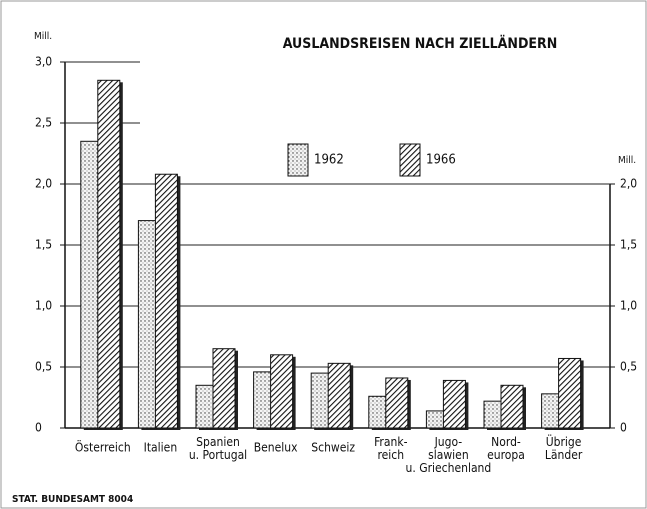  What do you see at coordinates (390, 448) in the screenshot?
I see `x-tick-label: Frank-reich` at bounding box center [390, 448].